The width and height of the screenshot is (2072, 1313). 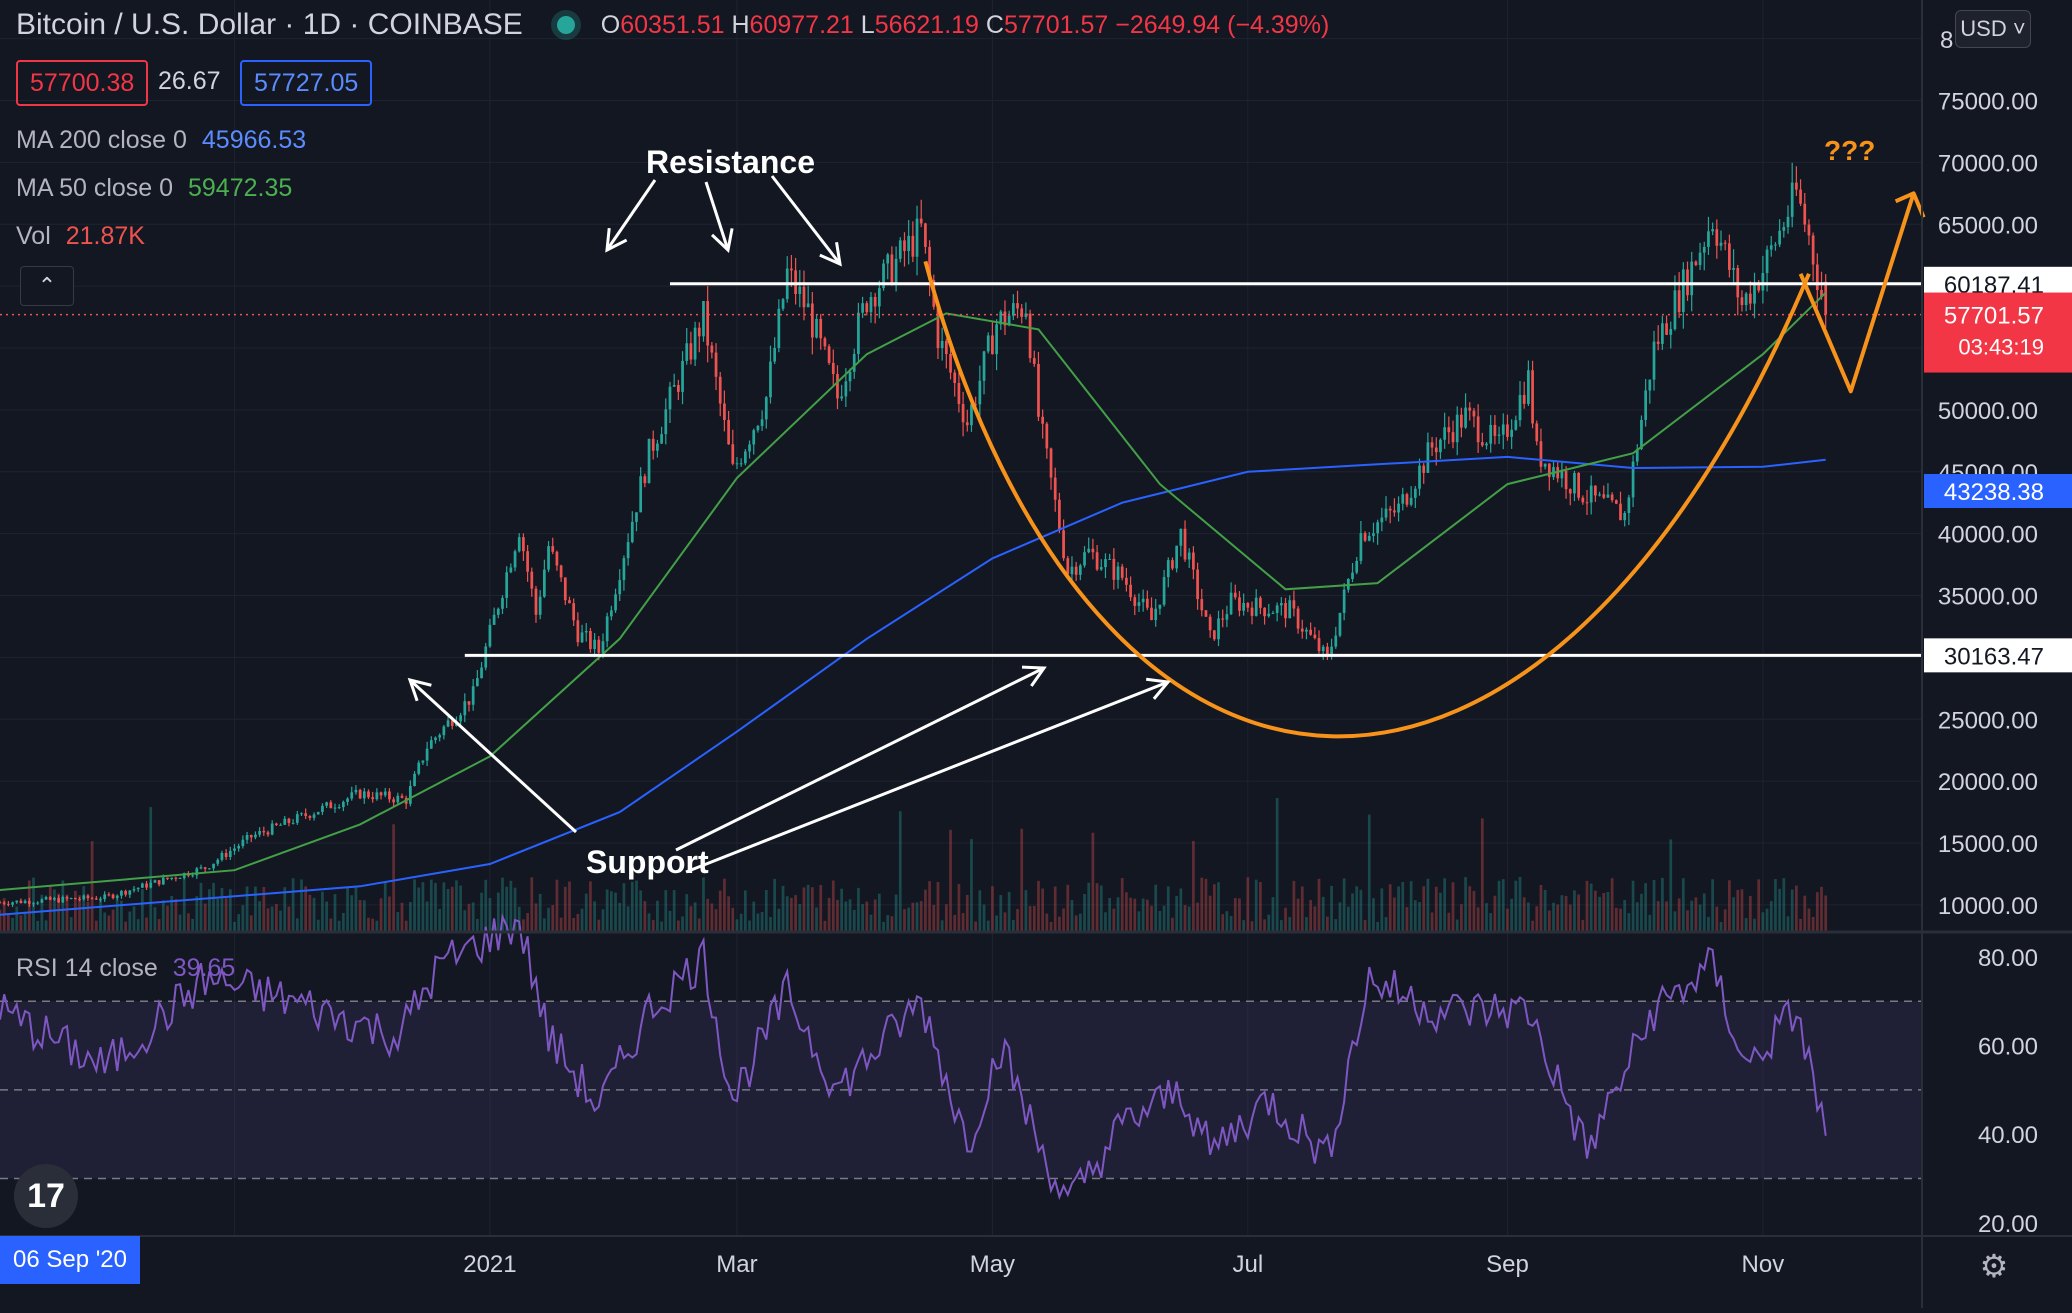 What do you see at coordinates (306, 83) in the screenshot?
I see `ask-price-button: 57727.05` at bounding box center [306, 83].